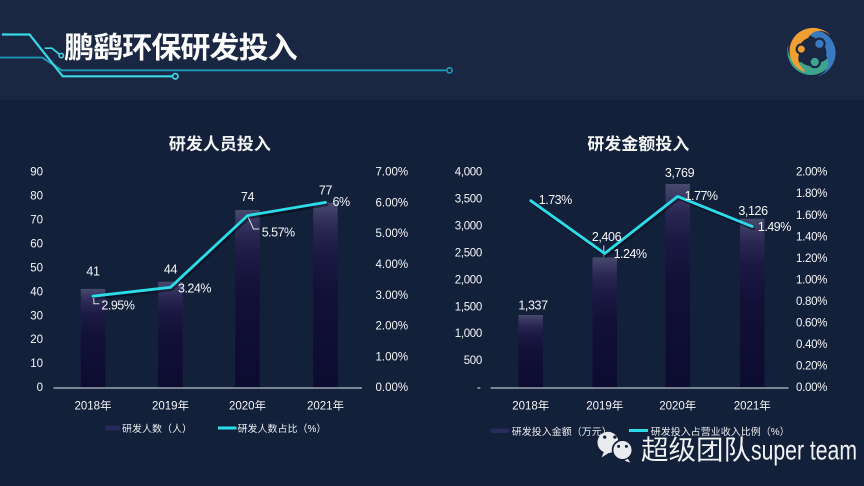  I want to click on svg-text: 5.00%, so click(392, 234).